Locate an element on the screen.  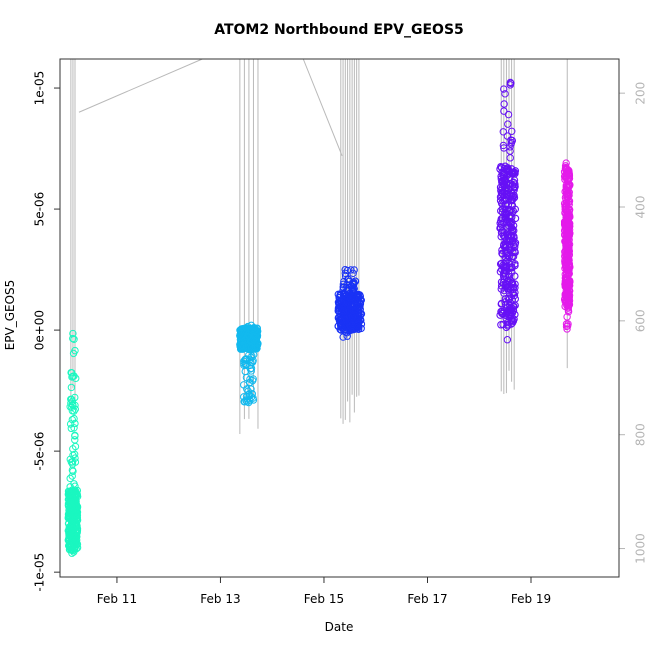
x-tick-label: Feb 17 is located at coordinates (427, 599).